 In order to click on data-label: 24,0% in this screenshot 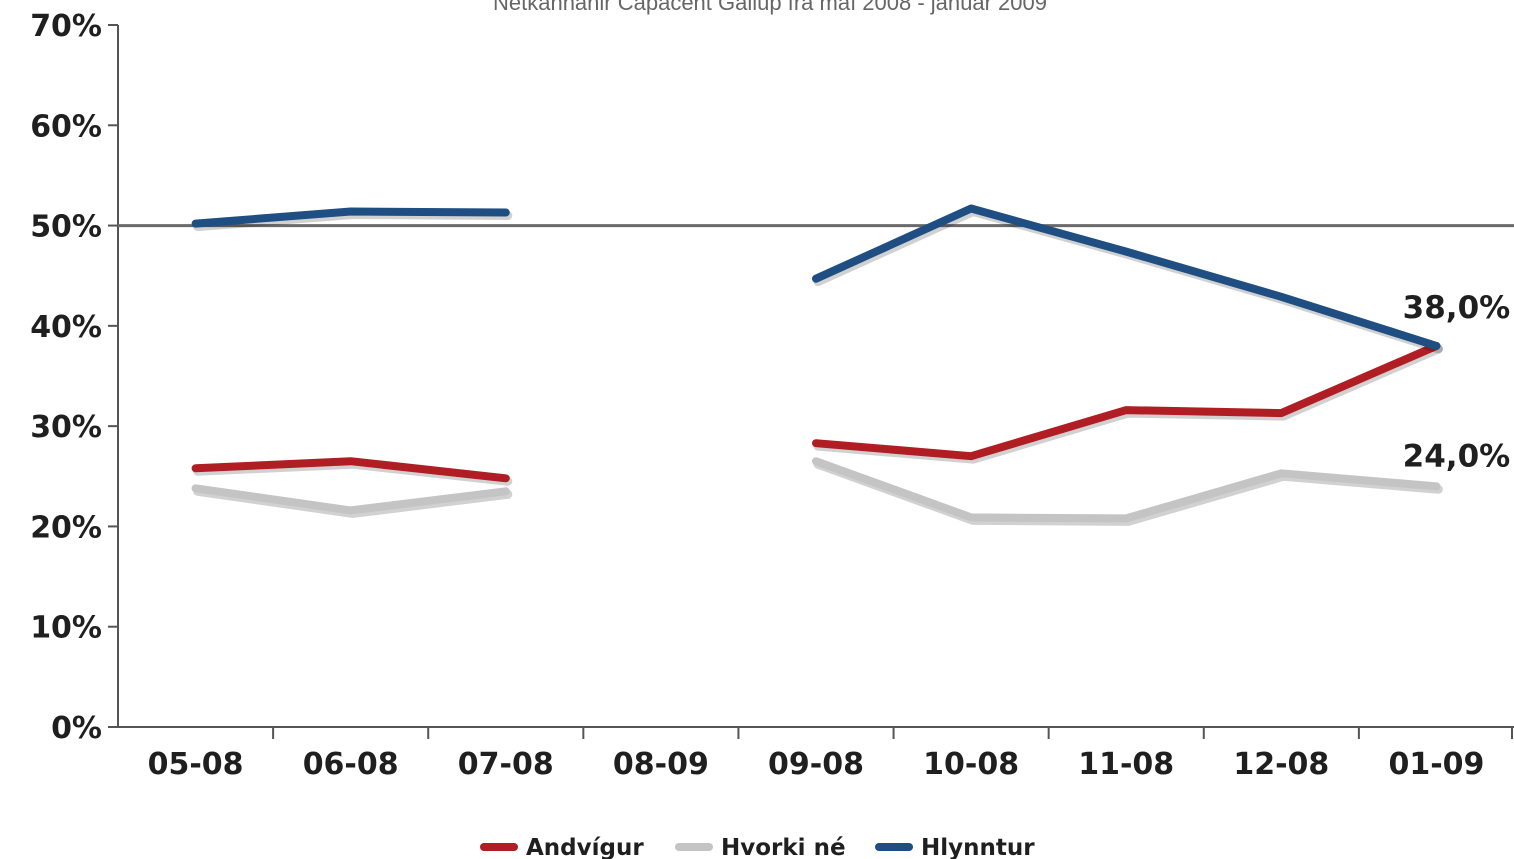, I will do `click(1457, 456)`.